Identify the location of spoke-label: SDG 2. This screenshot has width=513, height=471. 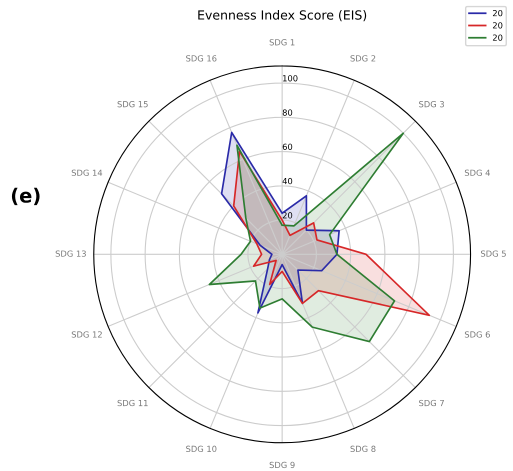
(363, 58).